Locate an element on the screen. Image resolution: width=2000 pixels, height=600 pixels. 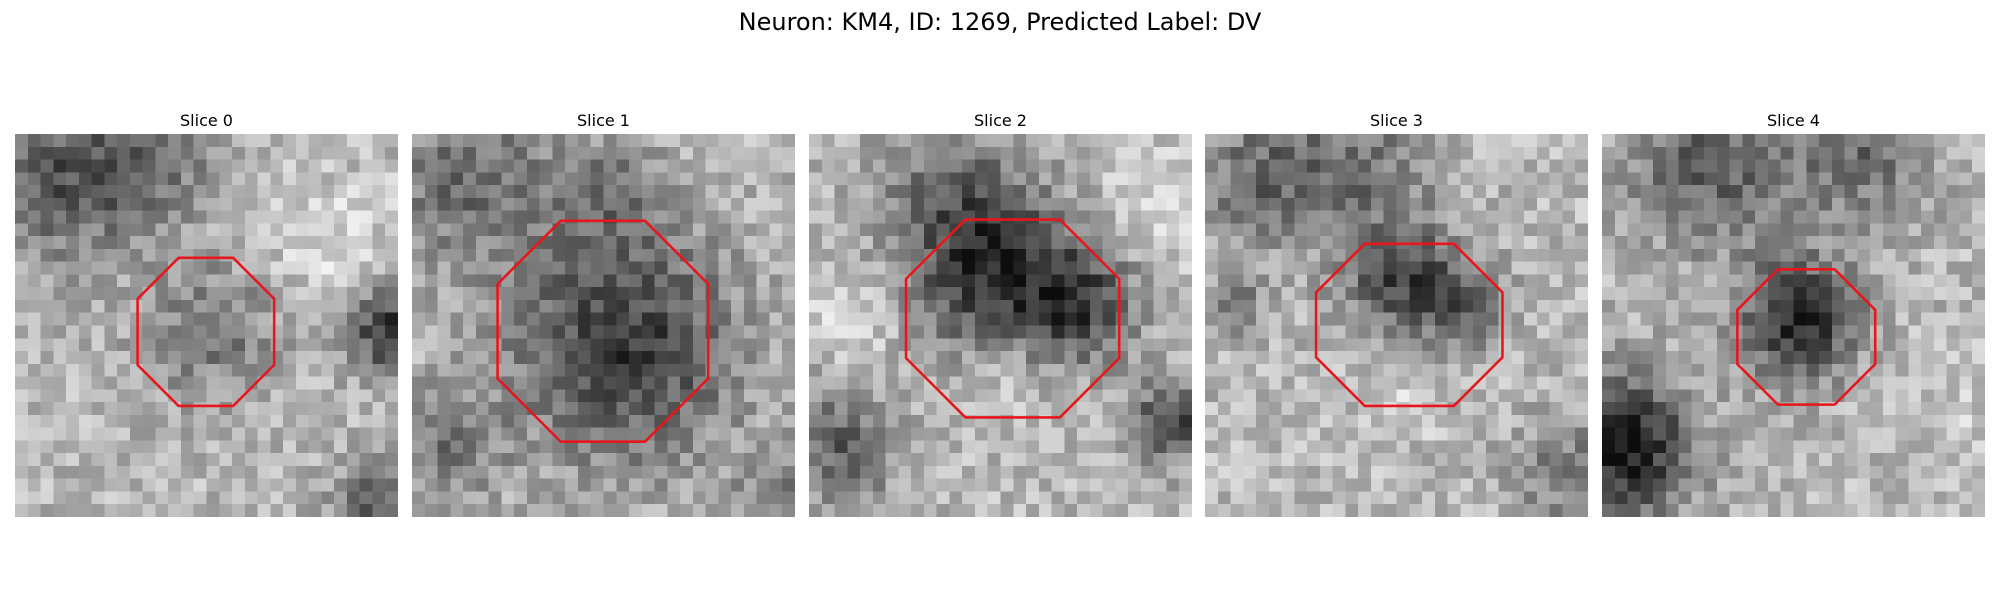
slice-panel: Slice 0 is located at coordinates (206, 312).